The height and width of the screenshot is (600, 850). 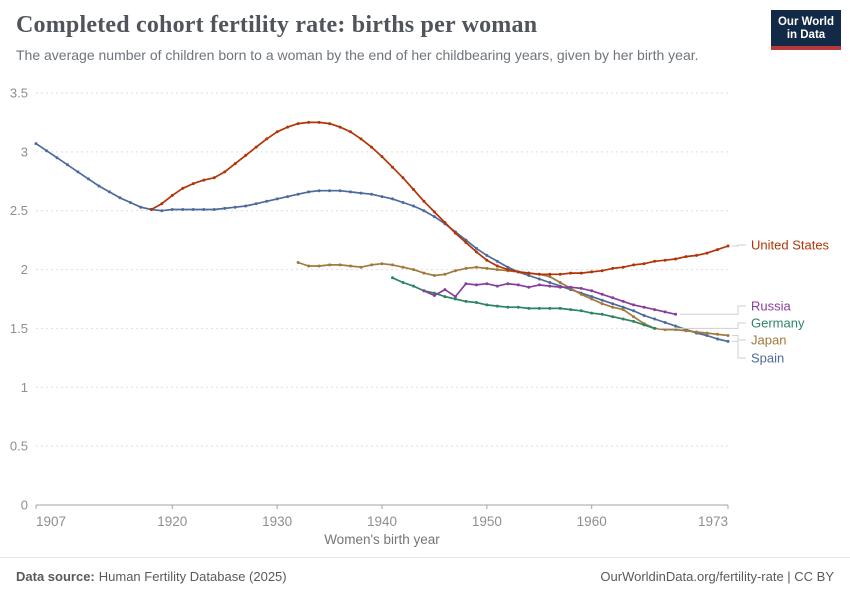 I want to click on owid-logo-line2: in Data, so click(x=806, y=35).